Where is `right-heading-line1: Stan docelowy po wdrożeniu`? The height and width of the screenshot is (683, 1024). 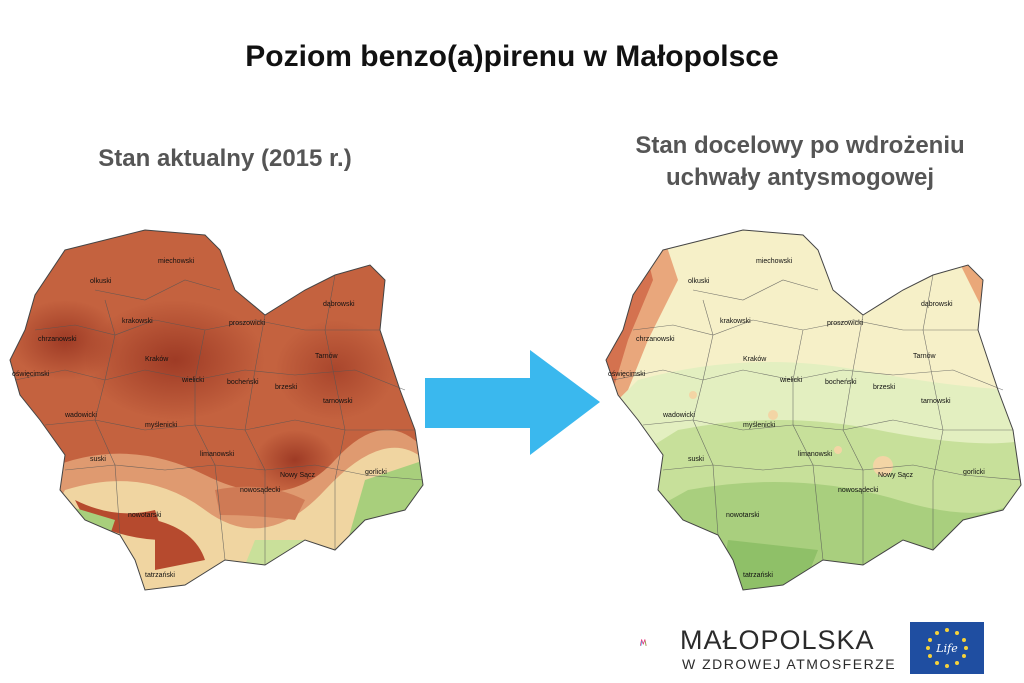 right-heading-line1: Stan docelowy po wdrożeniu is located at coordinates (800, 145).